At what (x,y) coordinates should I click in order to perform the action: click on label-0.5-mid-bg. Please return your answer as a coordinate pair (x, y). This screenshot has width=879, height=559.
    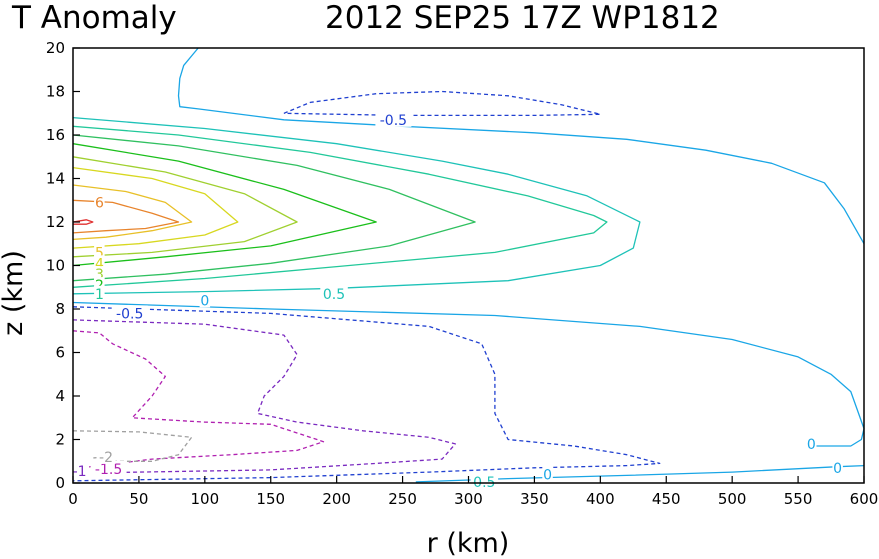
    Looking at the image, I should click on (334, 293).